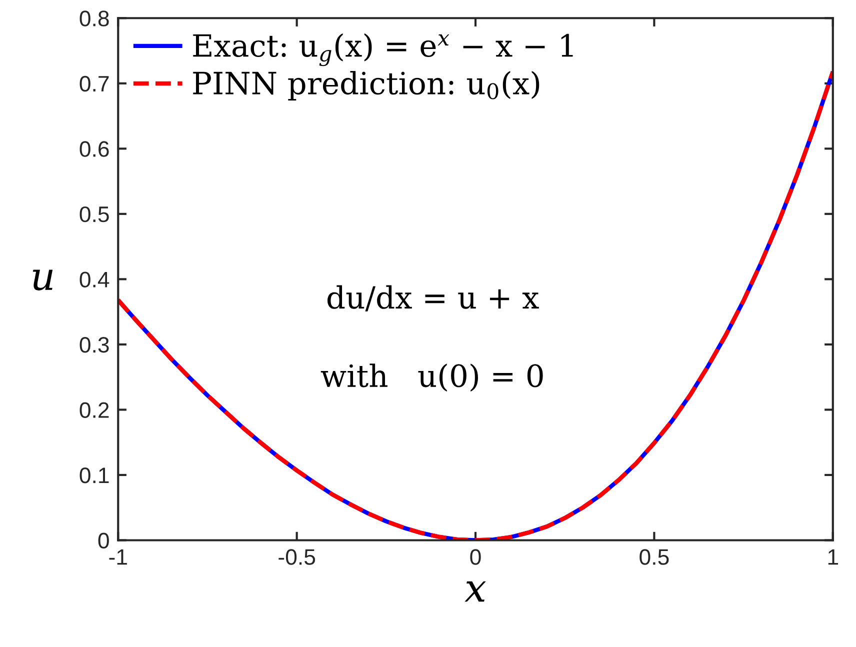 The image size is (856, 647). I want to click on annotation: du/dx = u + x, so click(433, 298).